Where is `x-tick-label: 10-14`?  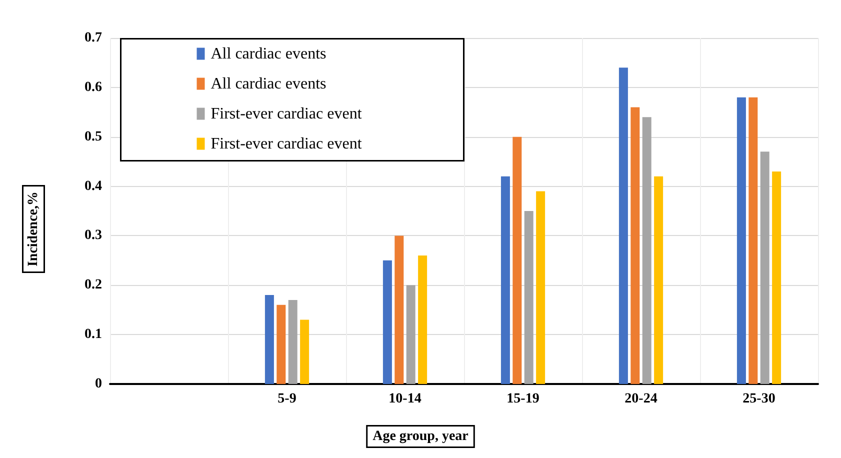 x-tick-label: 10-14 is located at coordinates (405, 399).